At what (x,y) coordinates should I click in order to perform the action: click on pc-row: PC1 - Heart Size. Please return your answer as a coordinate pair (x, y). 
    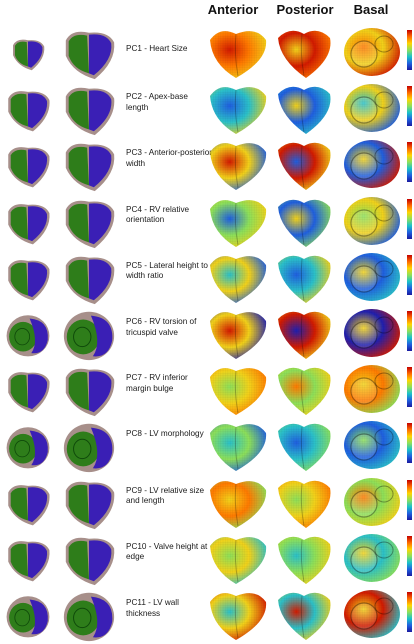
    Looking at the image, I should click on (207, 51).